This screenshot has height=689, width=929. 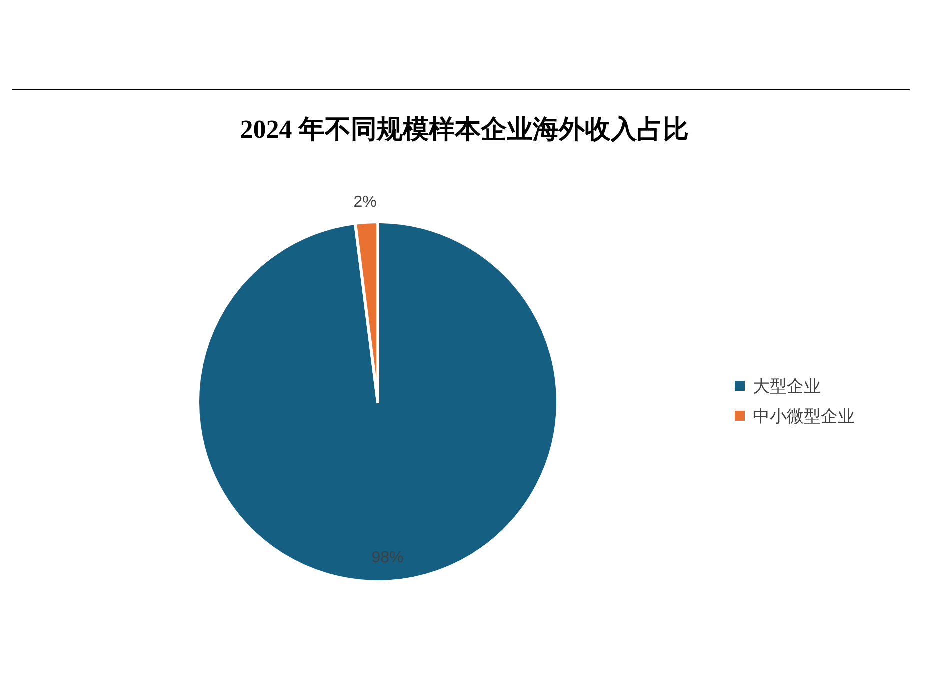 What do you see at coordinates (787, 386) in the screenshot?
I see `legend-label: 大型企业` at bounding box center [787, 386].